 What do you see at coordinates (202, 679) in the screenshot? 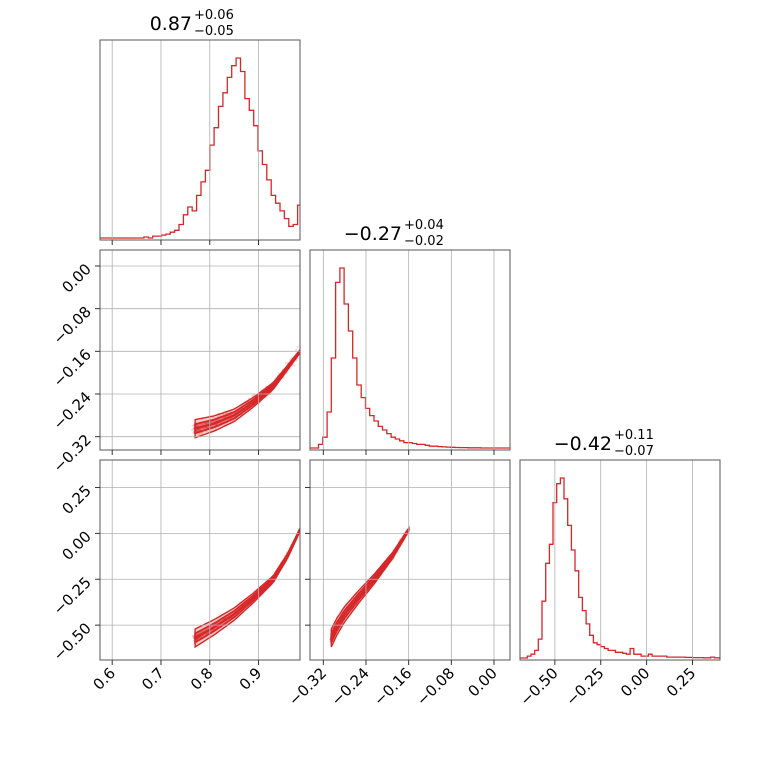
I see `x-tick-label: 0.8` at bounding box center [202, 679].